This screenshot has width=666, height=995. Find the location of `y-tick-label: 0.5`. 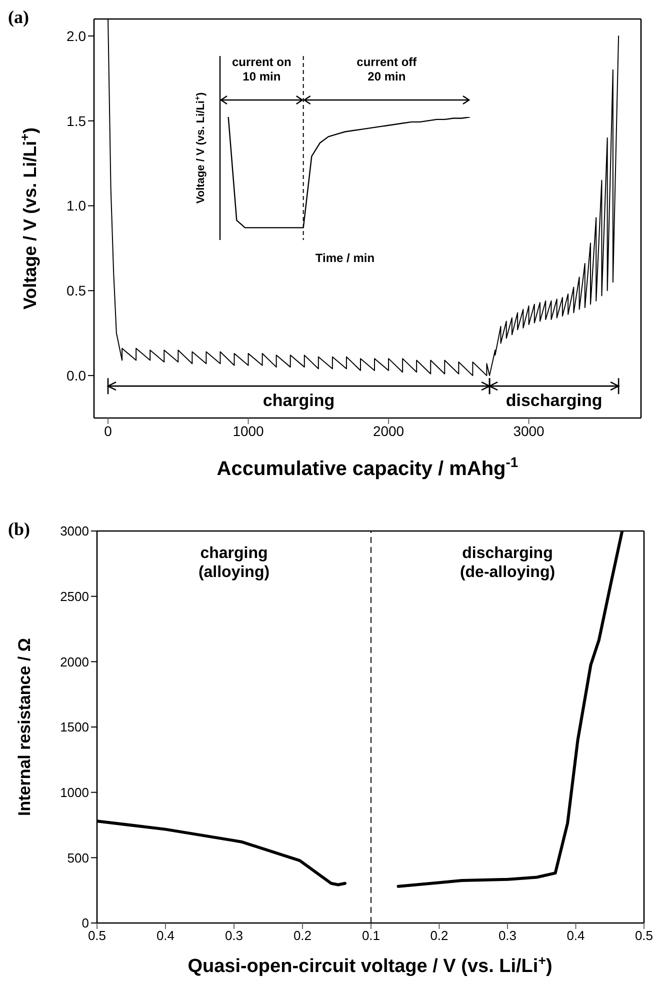

y-tick-label: 0.5 is located at coordinates (76, 290).